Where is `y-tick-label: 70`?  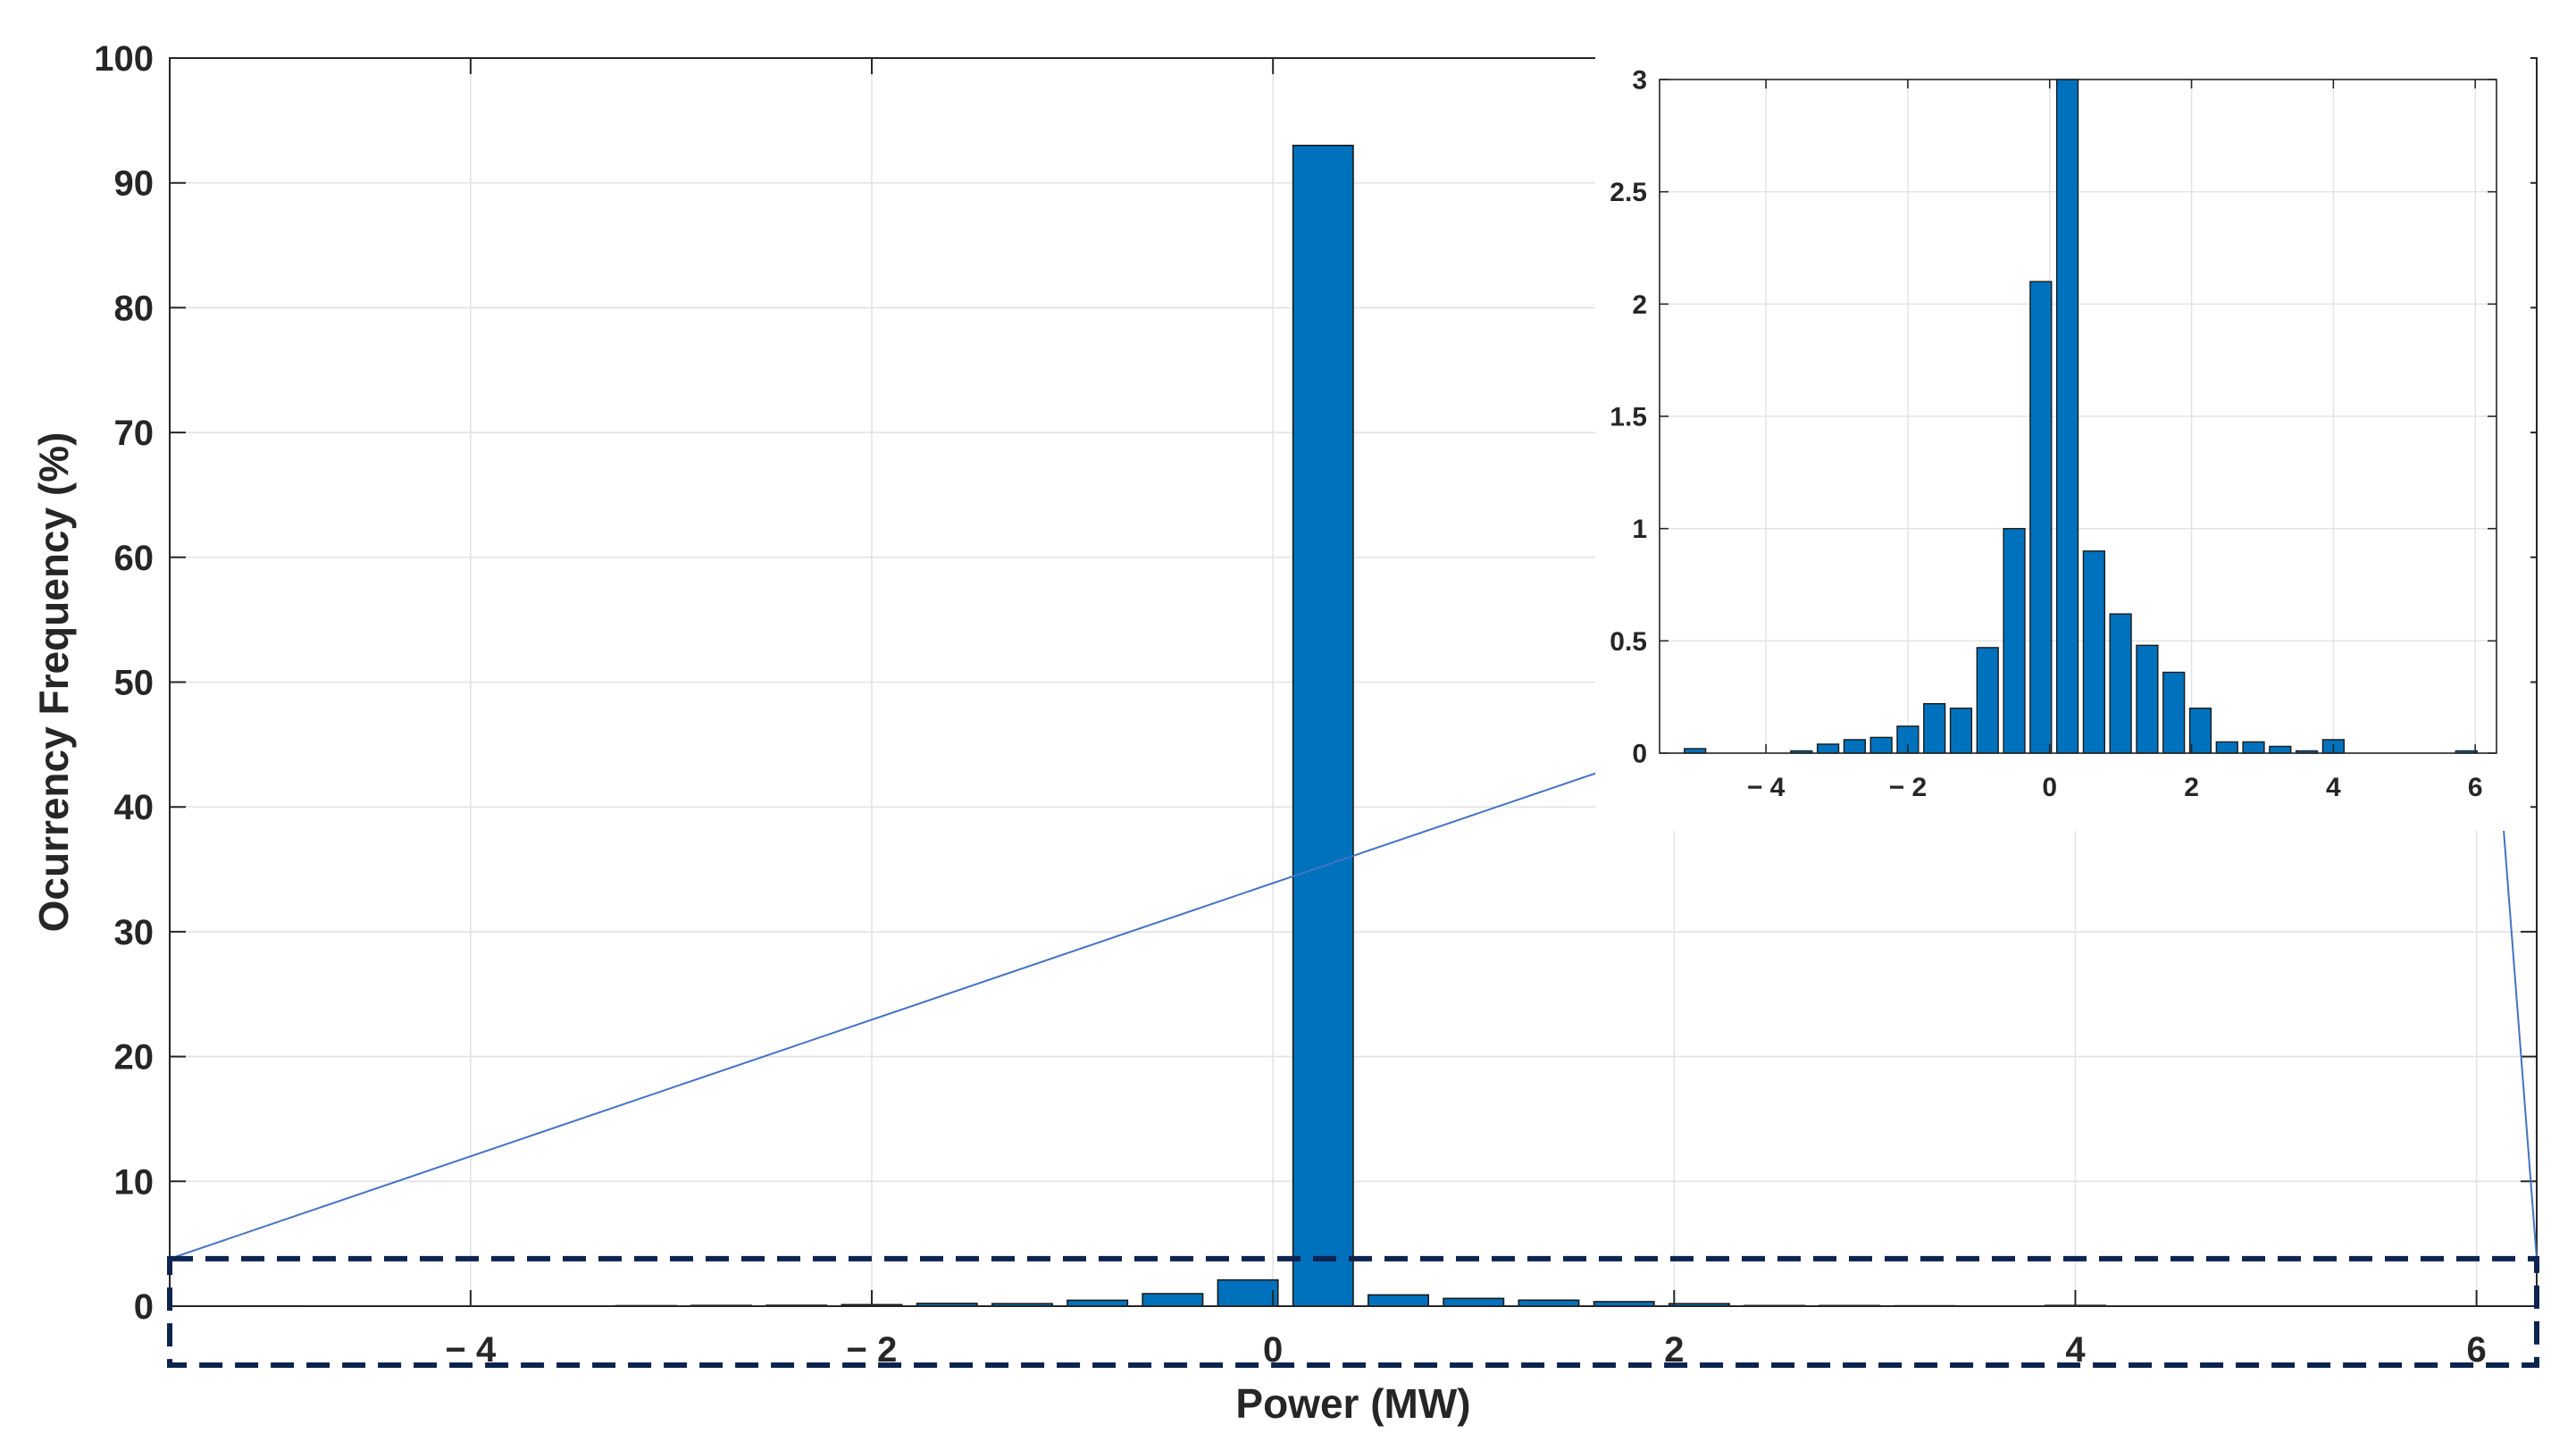 y-tick-label: 70 is located at coordinates (134, 434).